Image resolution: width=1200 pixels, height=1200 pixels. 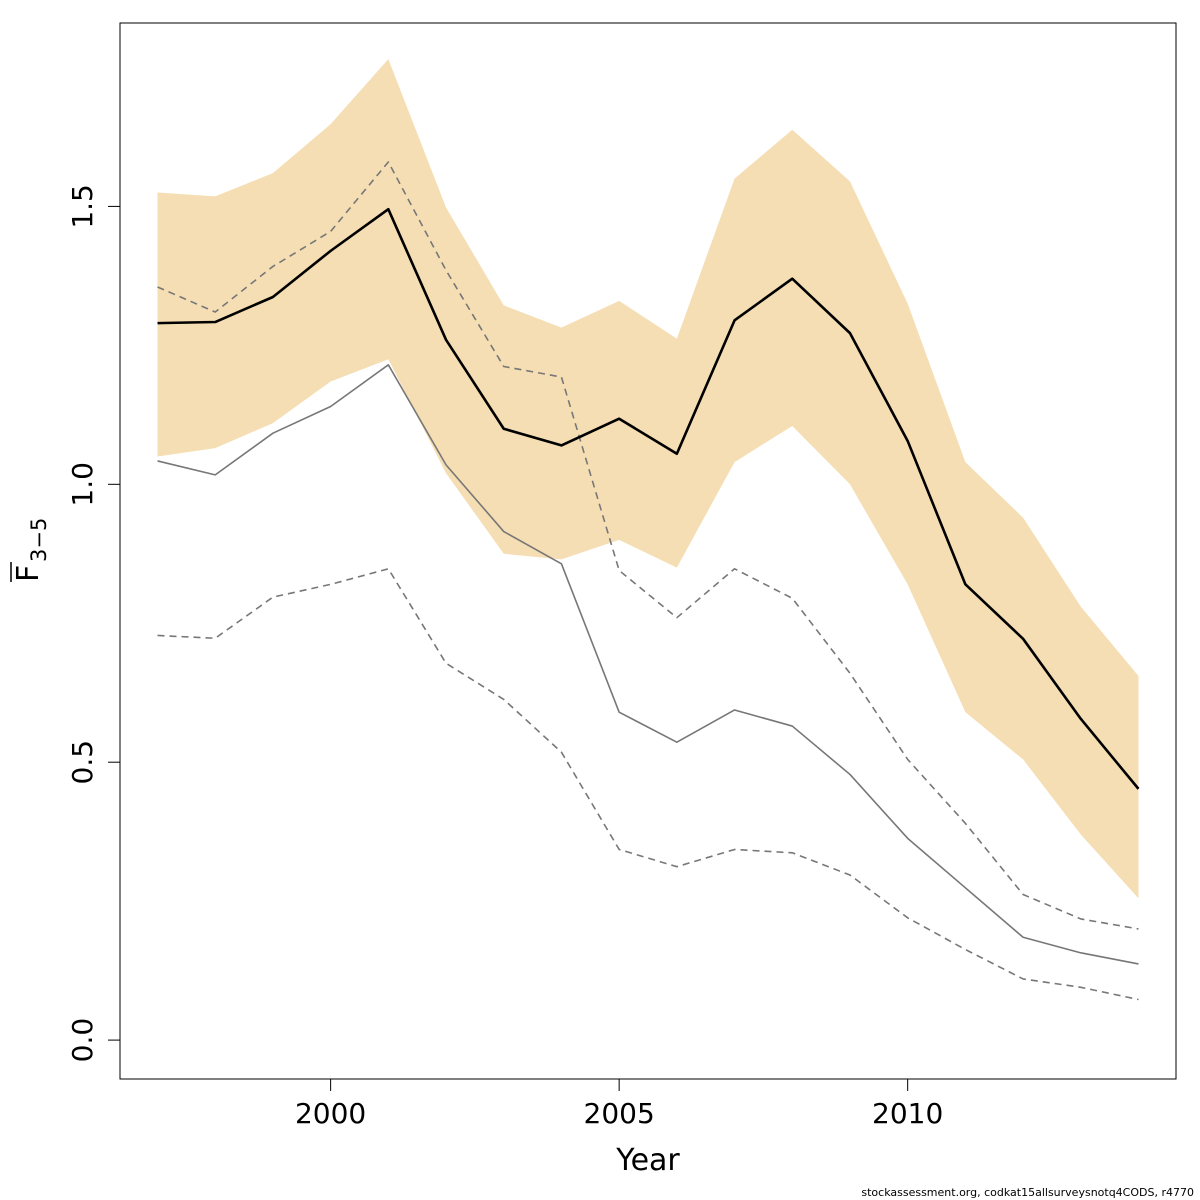 I want to click on x-tick-label: 2005, so click(x=619, y=1113).